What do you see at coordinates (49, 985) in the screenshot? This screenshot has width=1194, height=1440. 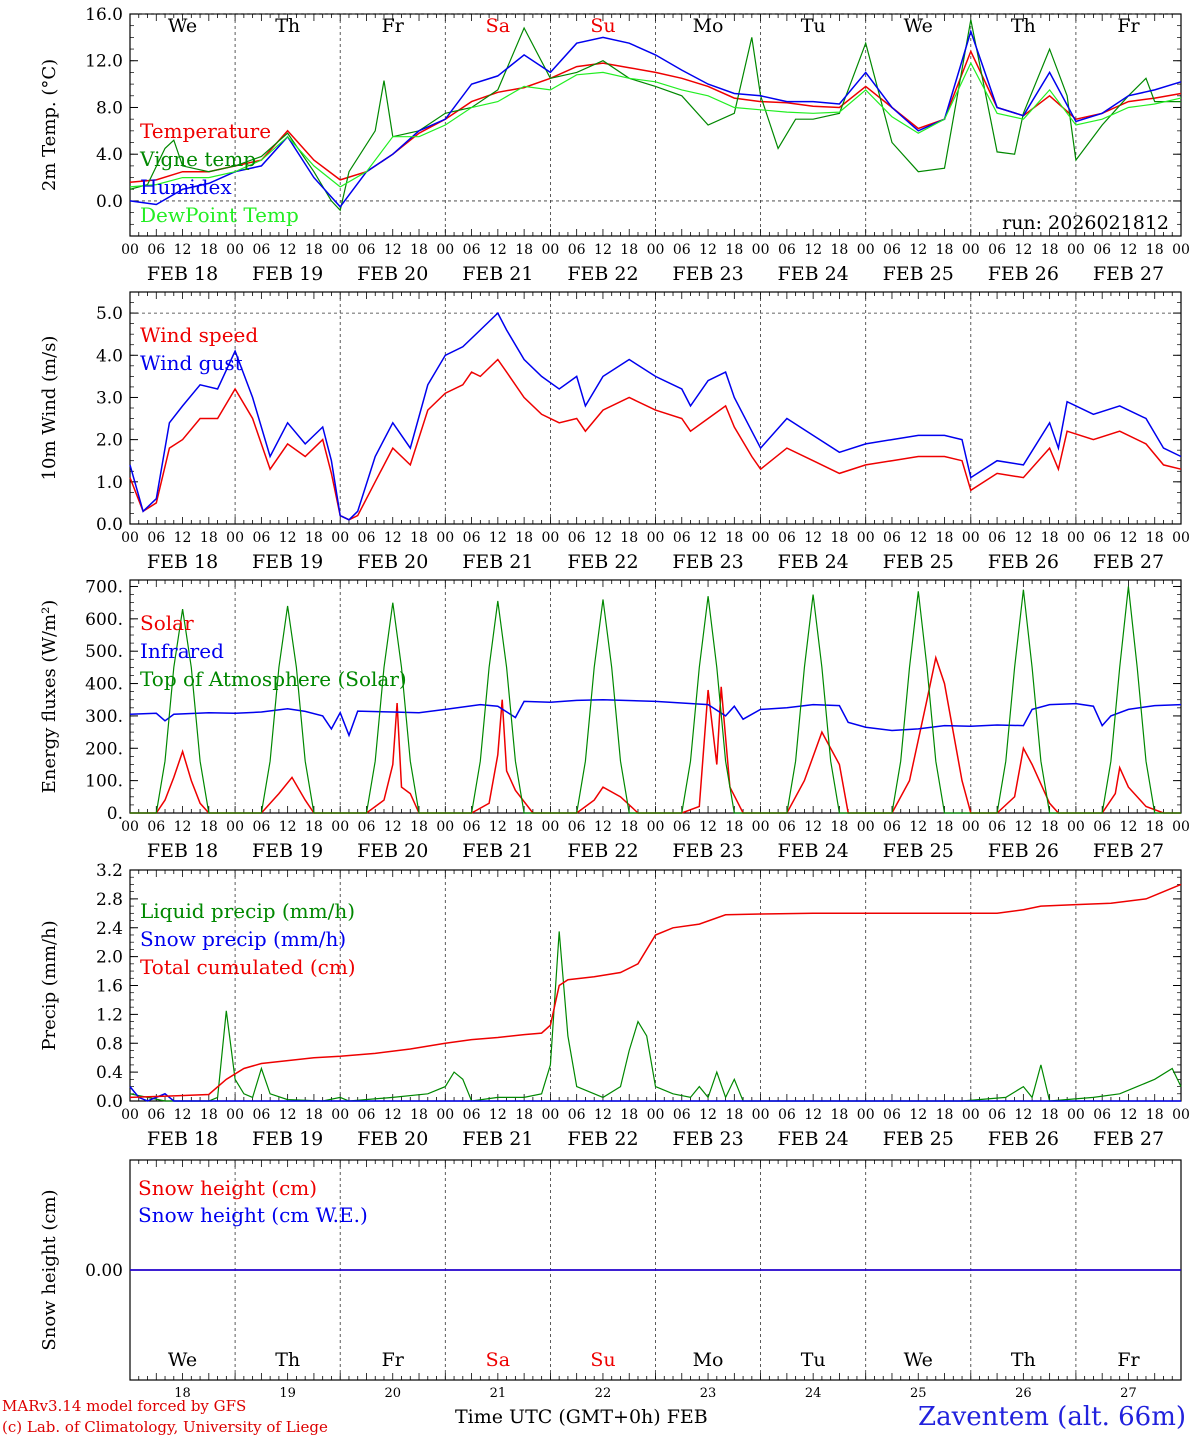 I see `y-axis-title: Precip (mm/h)` at bounding box center [49, 985].